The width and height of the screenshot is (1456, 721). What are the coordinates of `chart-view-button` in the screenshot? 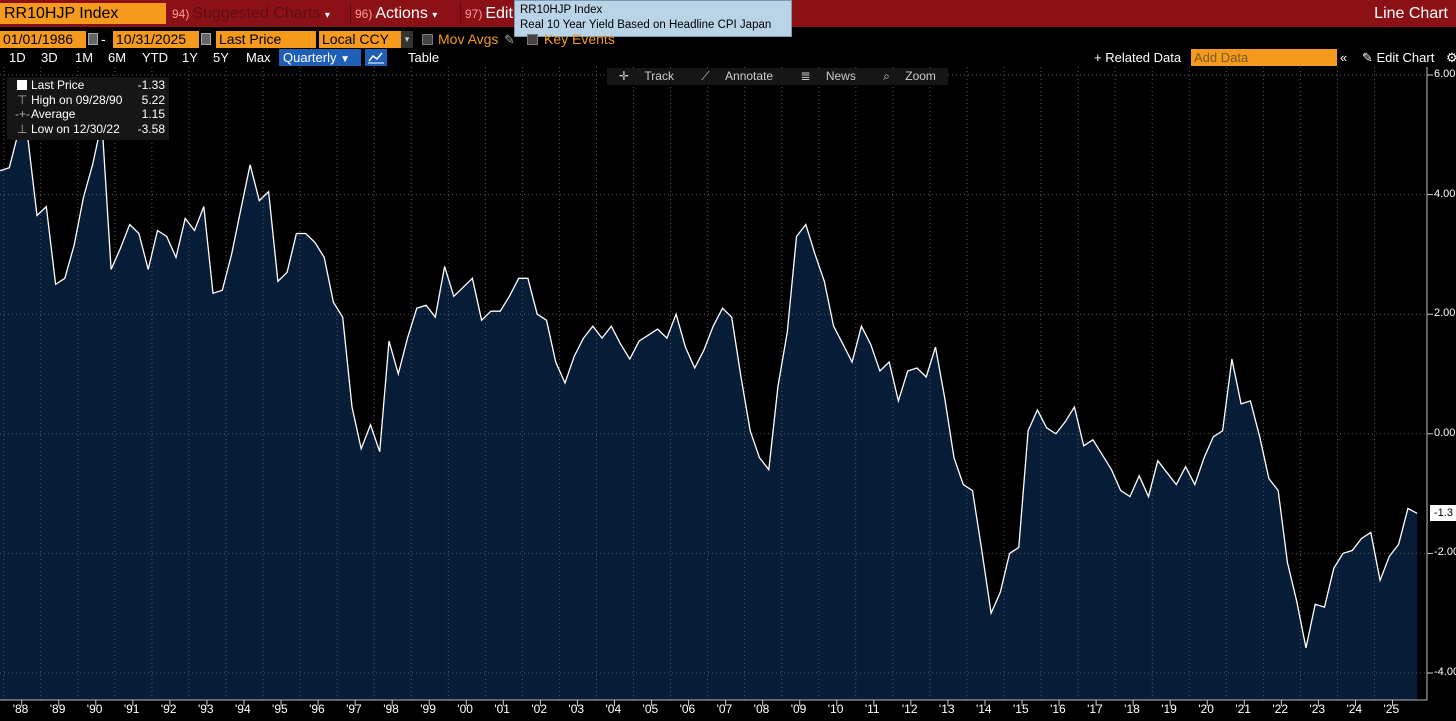 It's located at (376, 57).